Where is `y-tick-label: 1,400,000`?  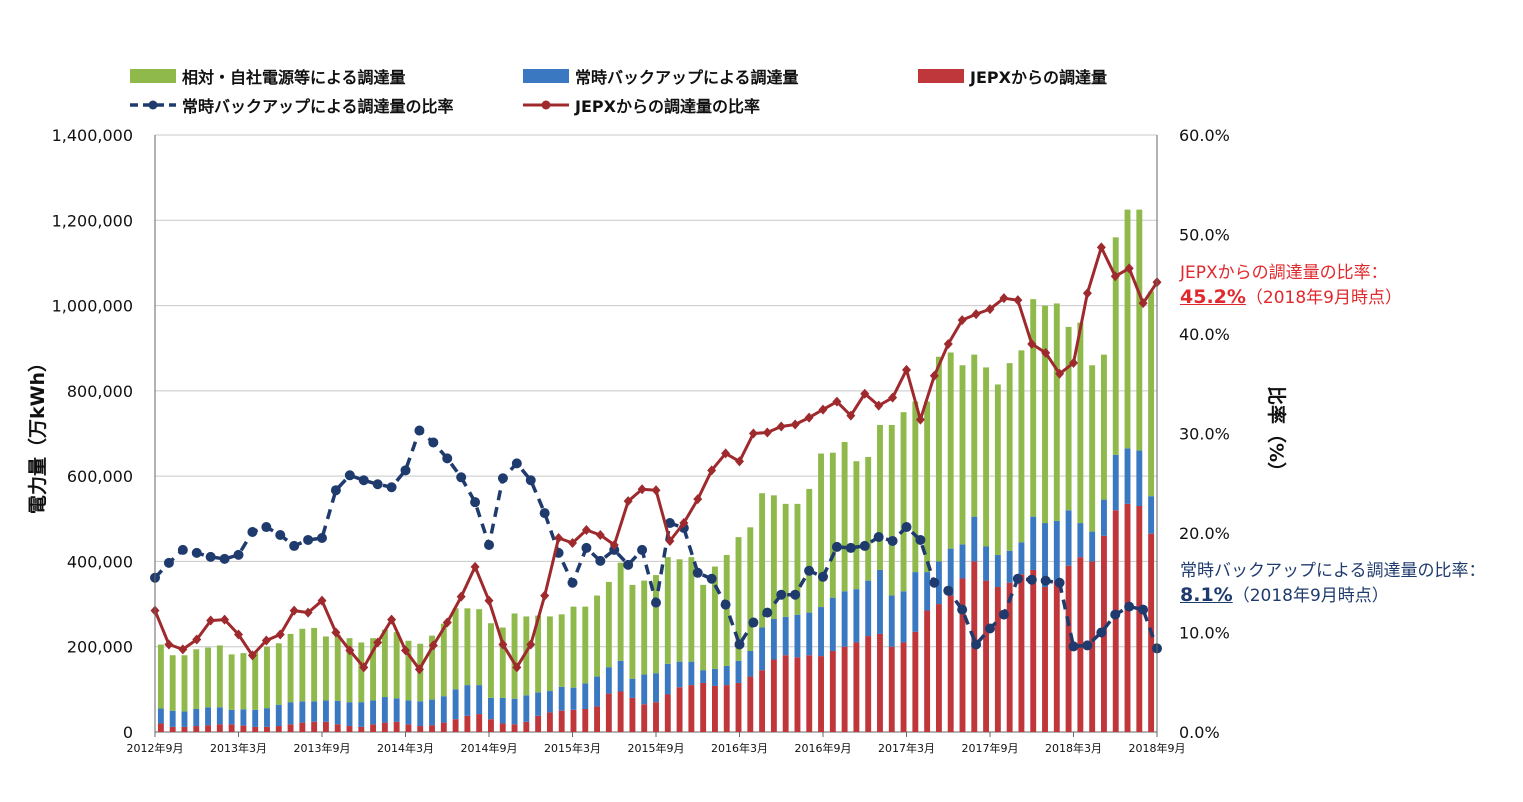 y-tick-label: 1,400,000 is located at coordinates (92, 135).